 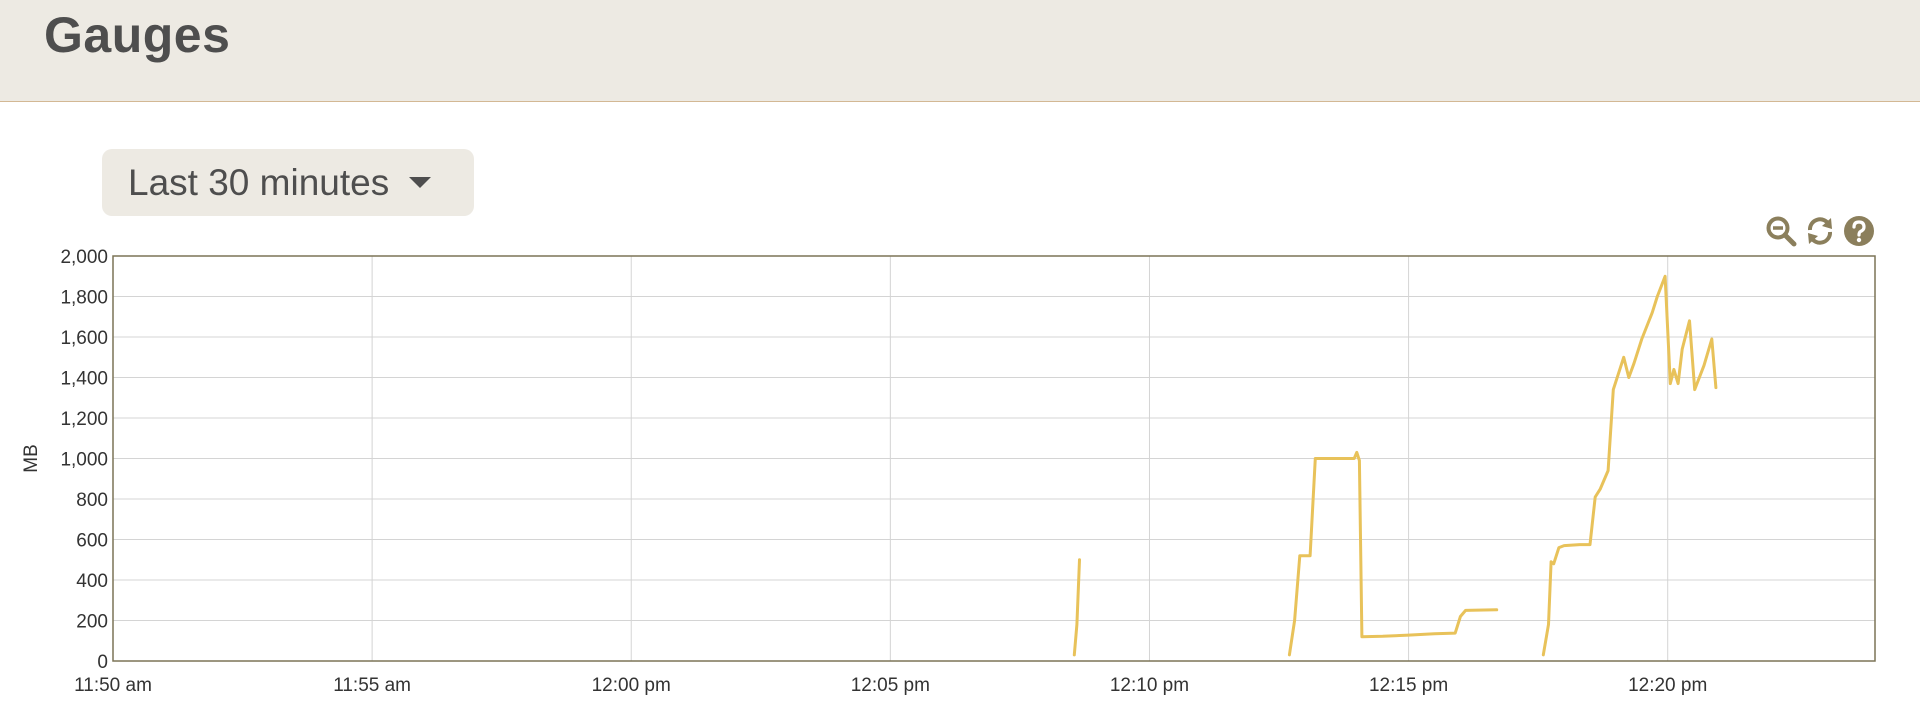 I want to click on x-tick-label: 12:15 pm, so click(x=1408, y=685).